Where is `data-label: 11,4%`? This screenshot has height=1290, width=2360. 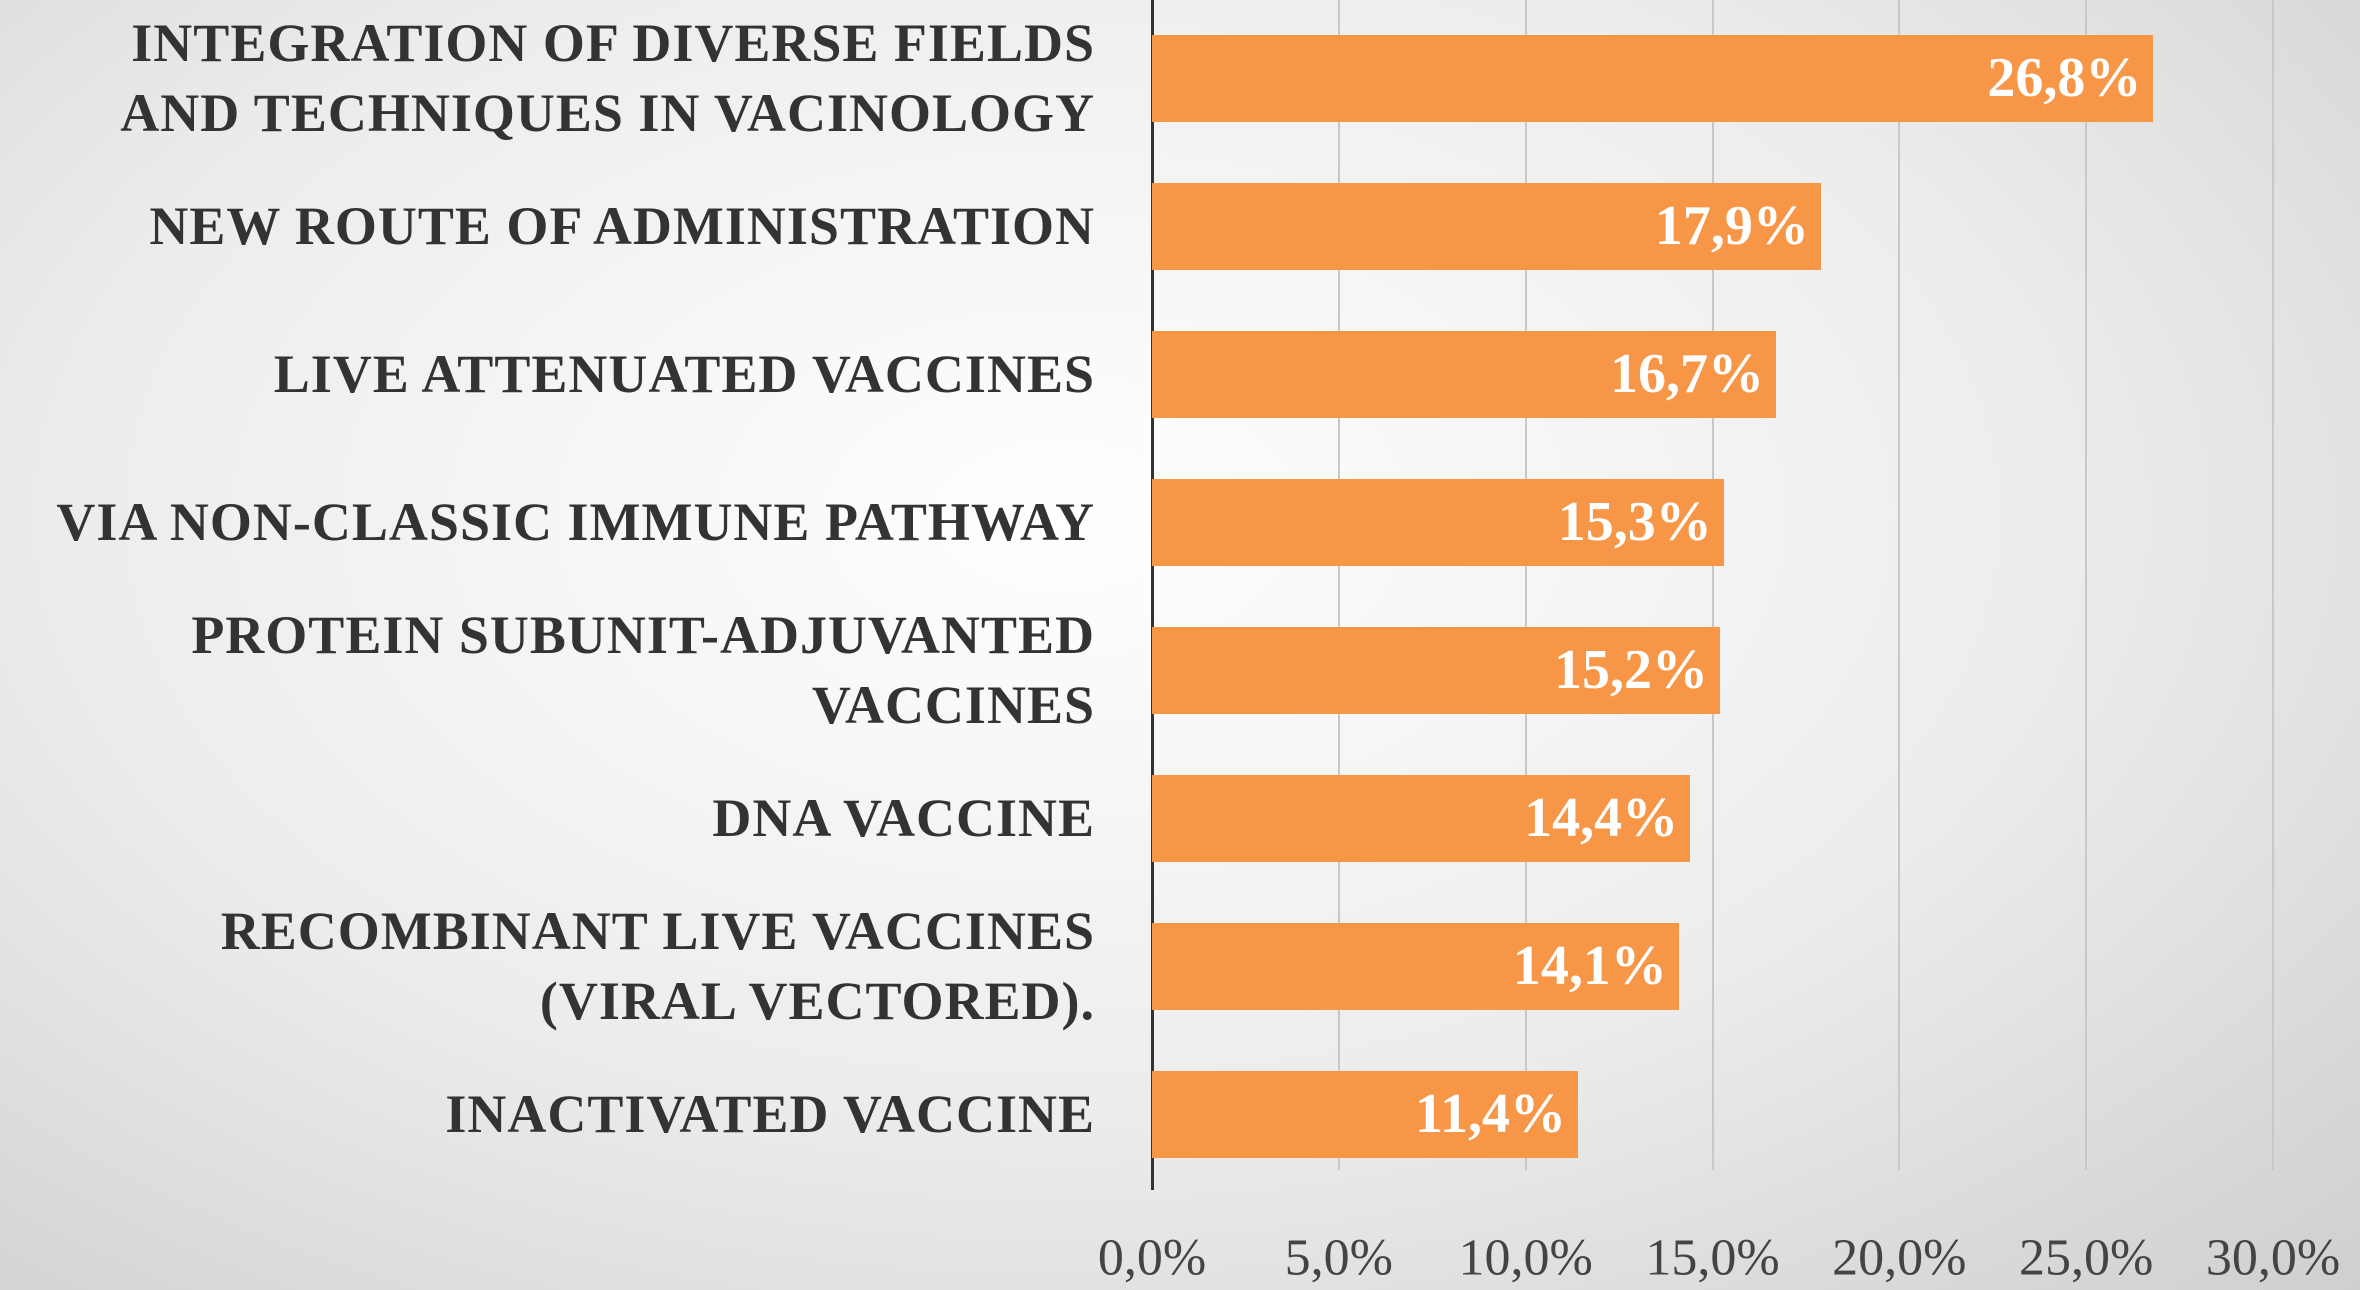
data-label: 11,4% is located at coordinates (1490, 1114).